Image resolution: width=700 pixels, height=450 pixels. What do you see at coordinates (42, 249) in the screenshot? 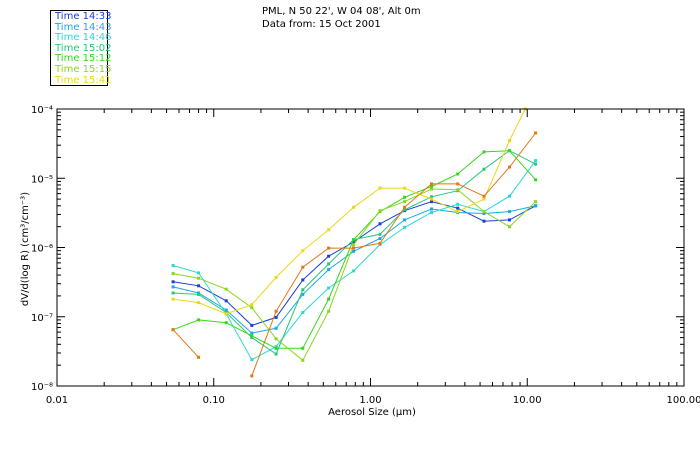
I see `y-tick-label: 10⁻⁶` at bounding box center [42, 249].